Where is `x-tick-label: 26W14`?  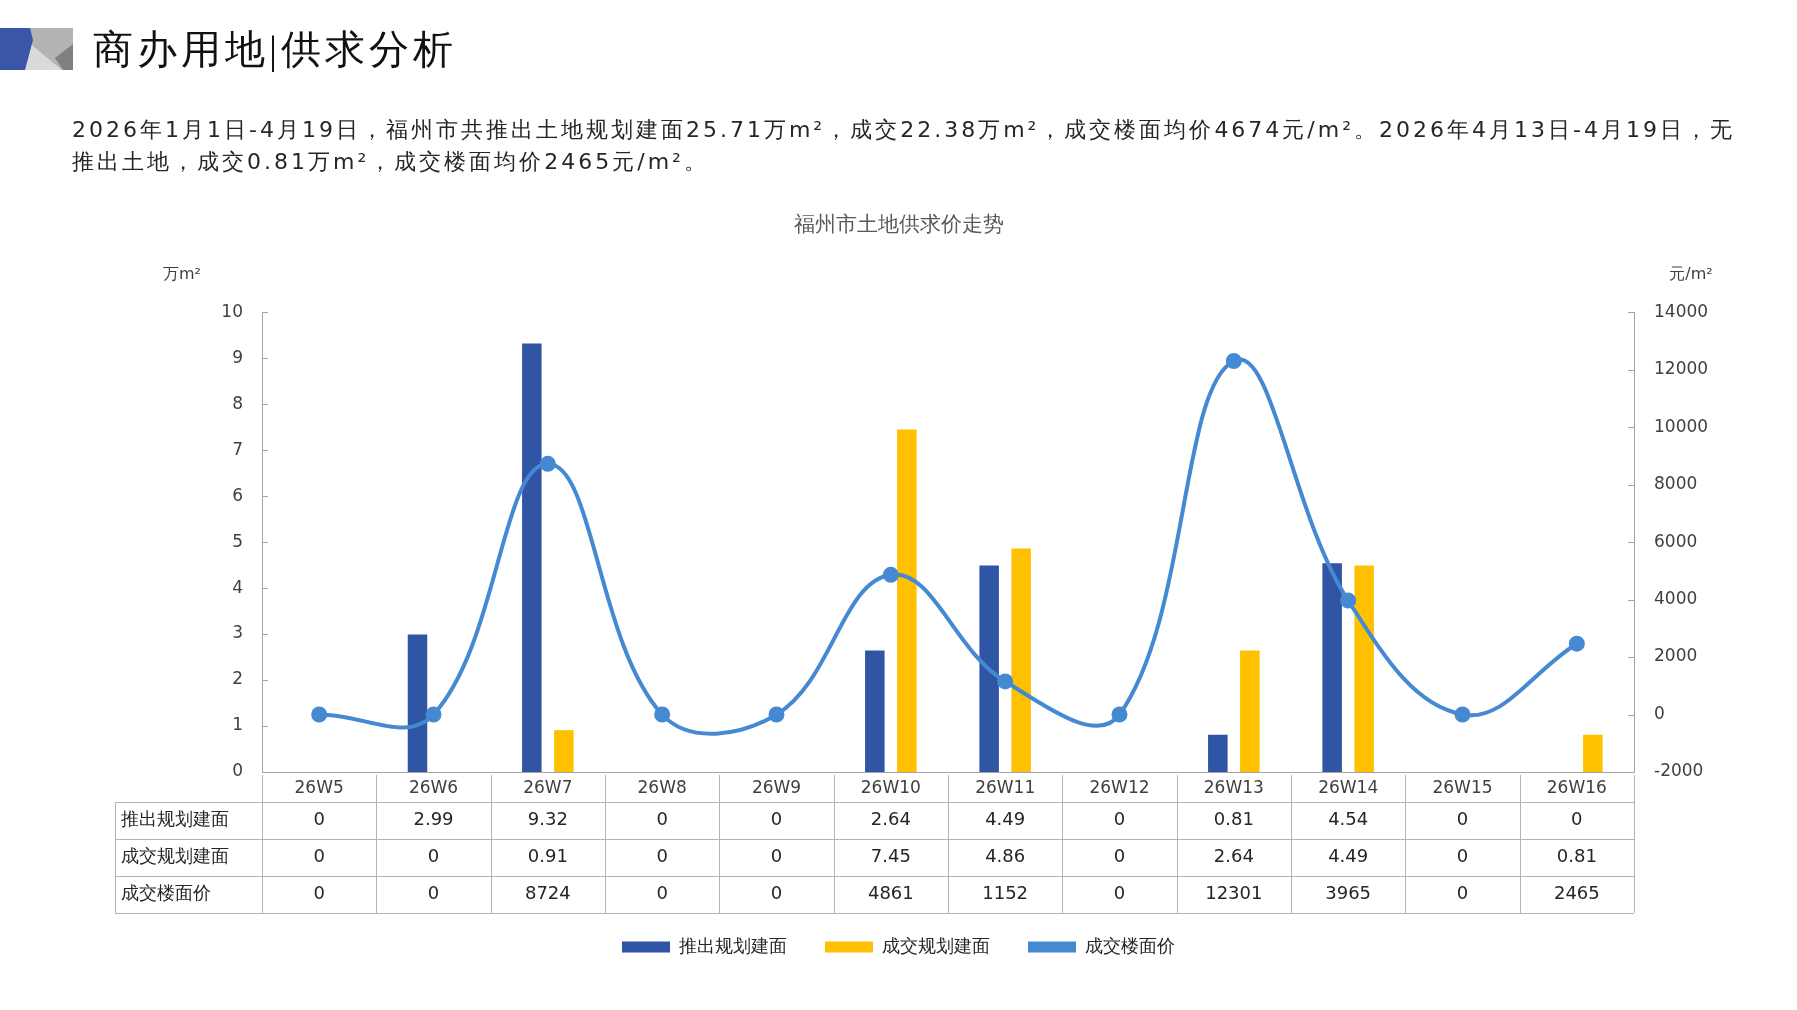
x-tick-label: 26W14 is located at coordinates (1348, 786).